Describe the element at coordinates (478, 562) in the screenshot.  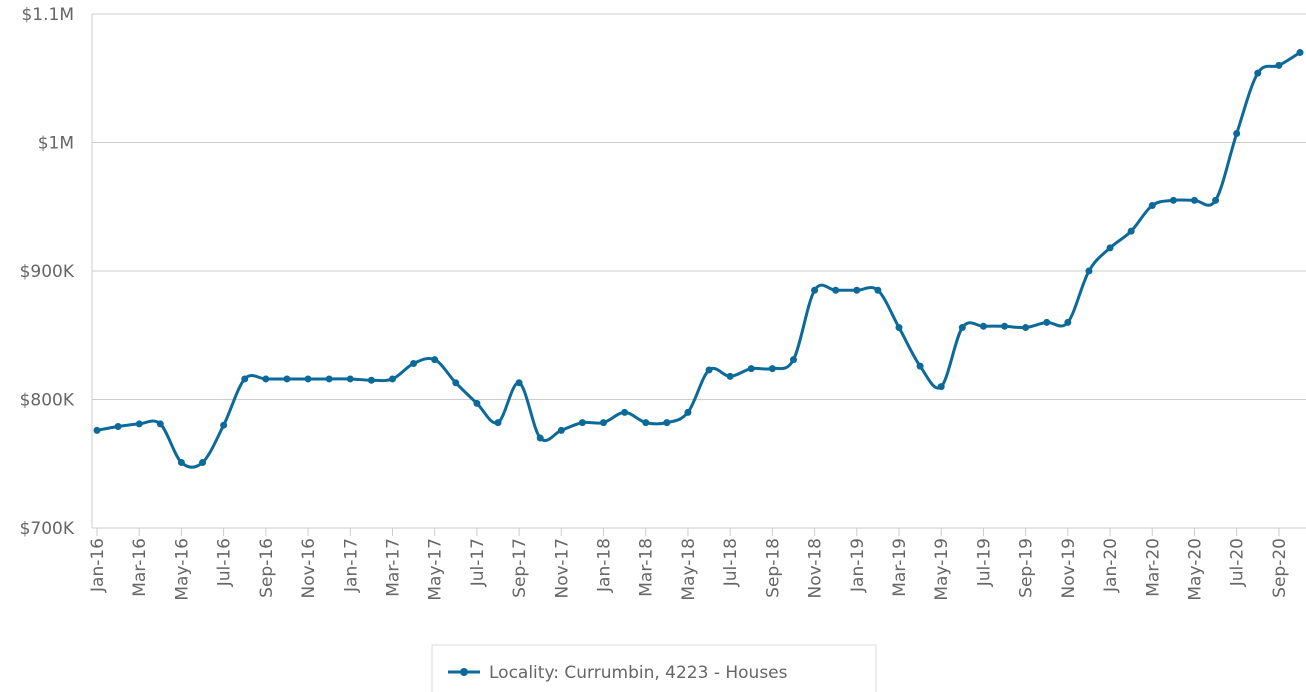
I see `x-tick-label: Jul-17` at that location.